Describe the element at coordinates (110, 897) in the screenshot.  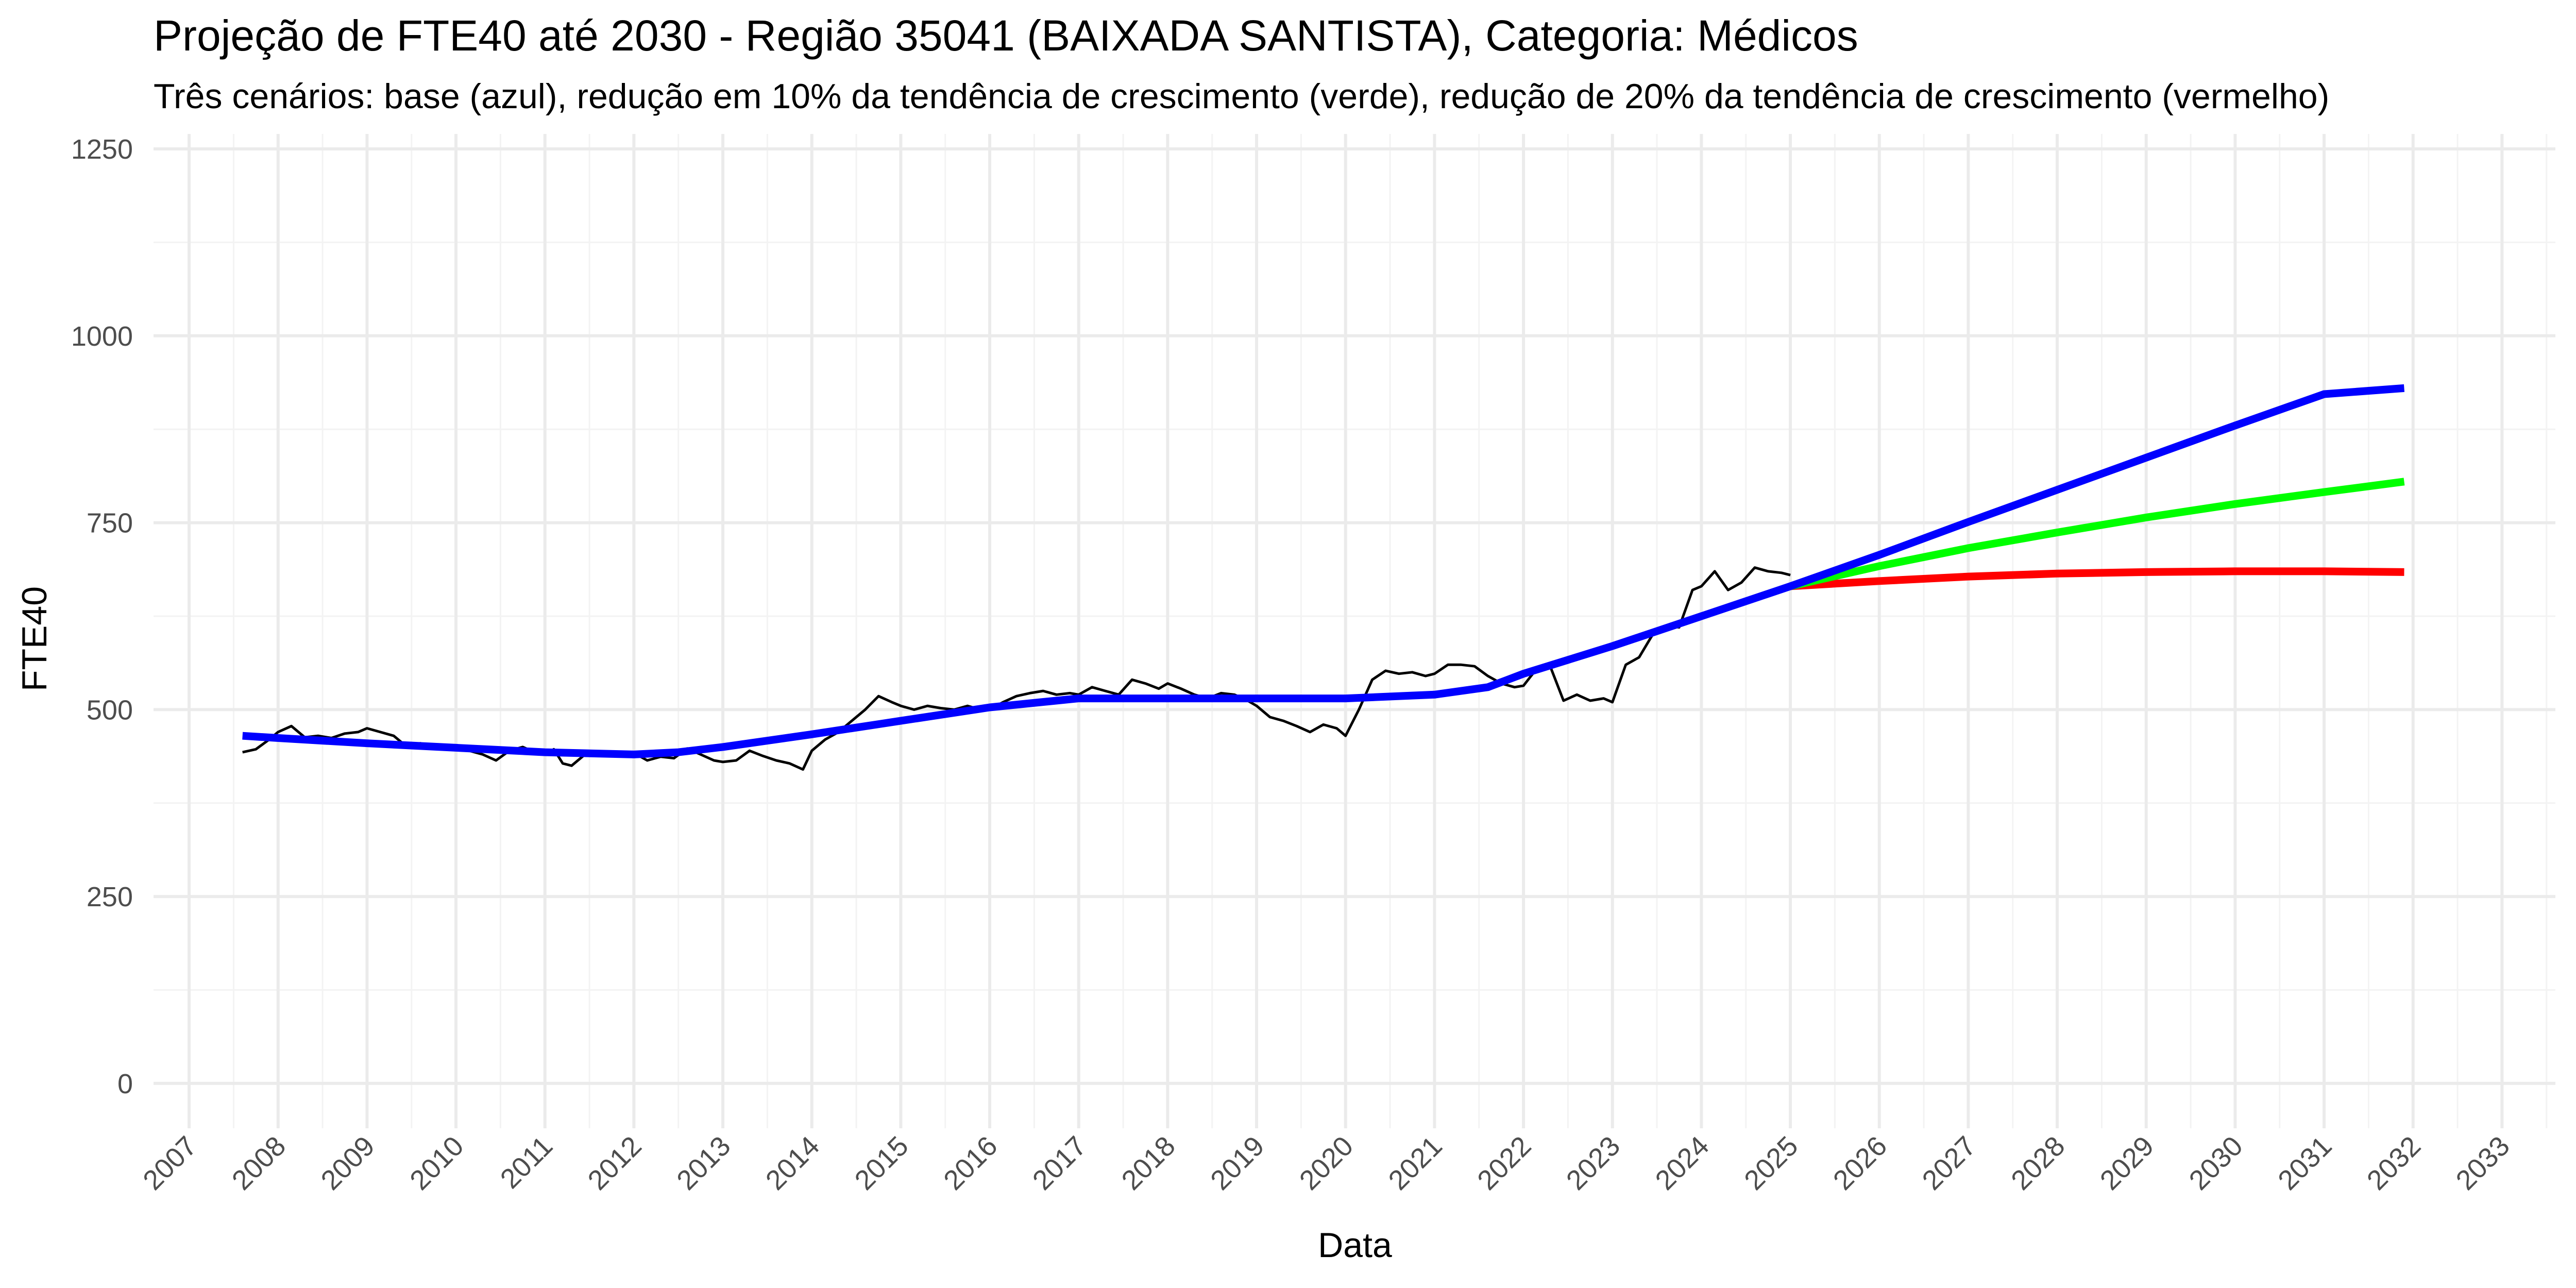
I see `y-tick-label-250: 250` at that location.